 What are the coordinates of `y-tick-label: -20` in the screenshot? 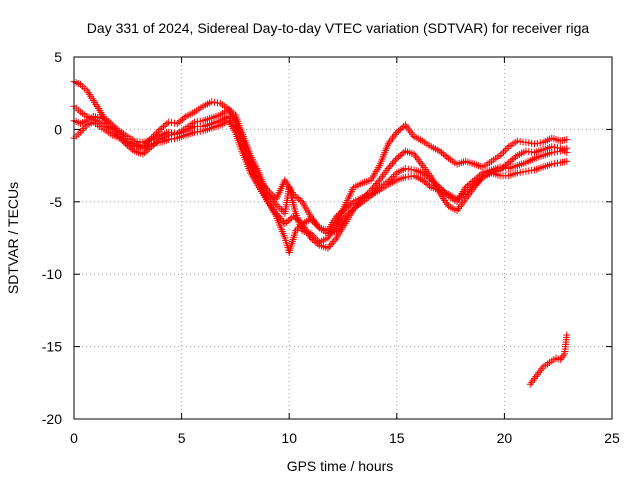 It's located at (52, 419).